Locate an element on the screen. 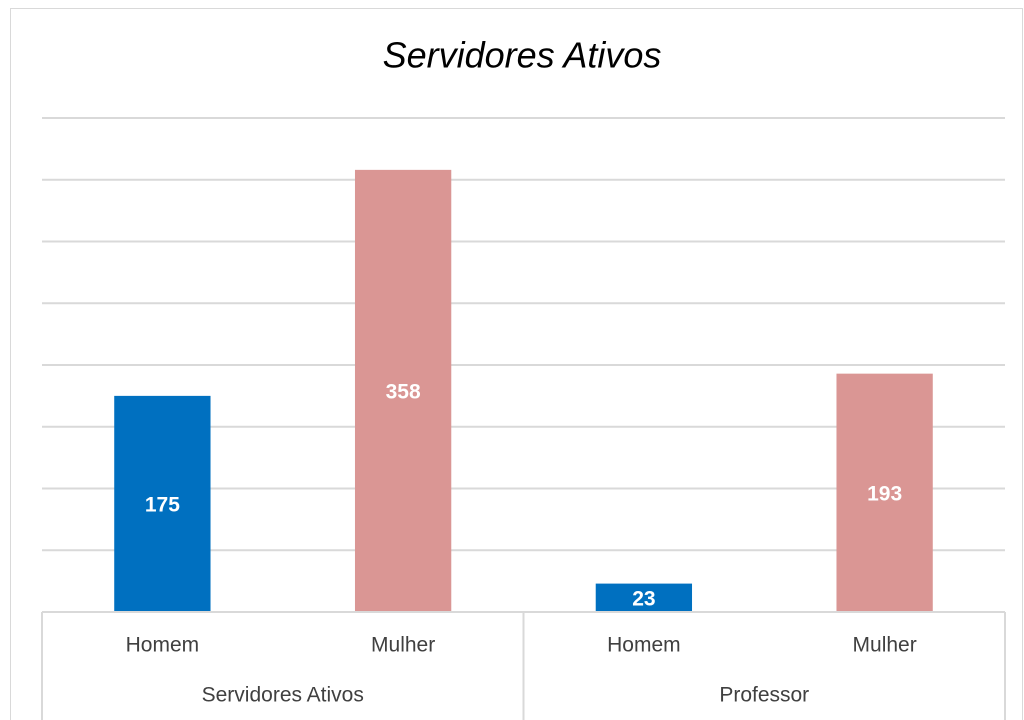  data-label: 193 is located at coordinates (884, 493).